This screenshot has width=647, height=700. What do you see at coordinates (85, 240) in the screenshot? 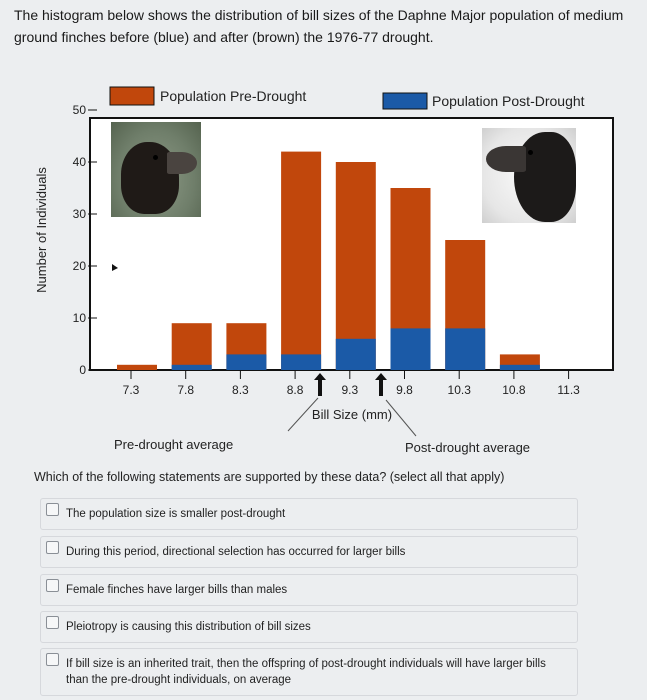
I see `y-axis: 0 10 20 30 40 50` at bounding box center [85, 240].